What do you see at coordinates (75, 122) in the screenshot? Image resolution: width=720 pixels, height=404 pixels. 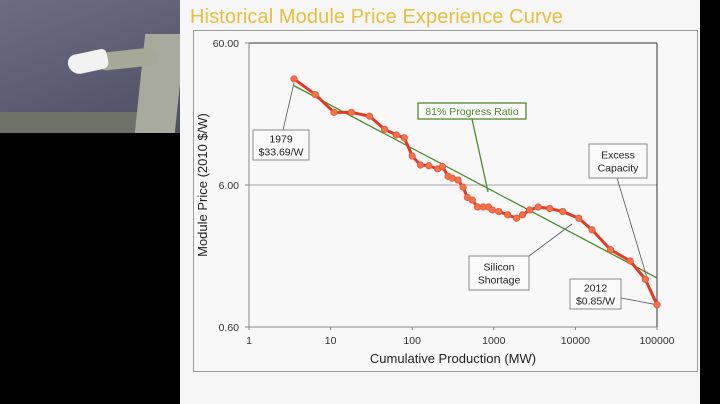 I see `video-whiteboard-ledge` at bounding box center [75, 122].